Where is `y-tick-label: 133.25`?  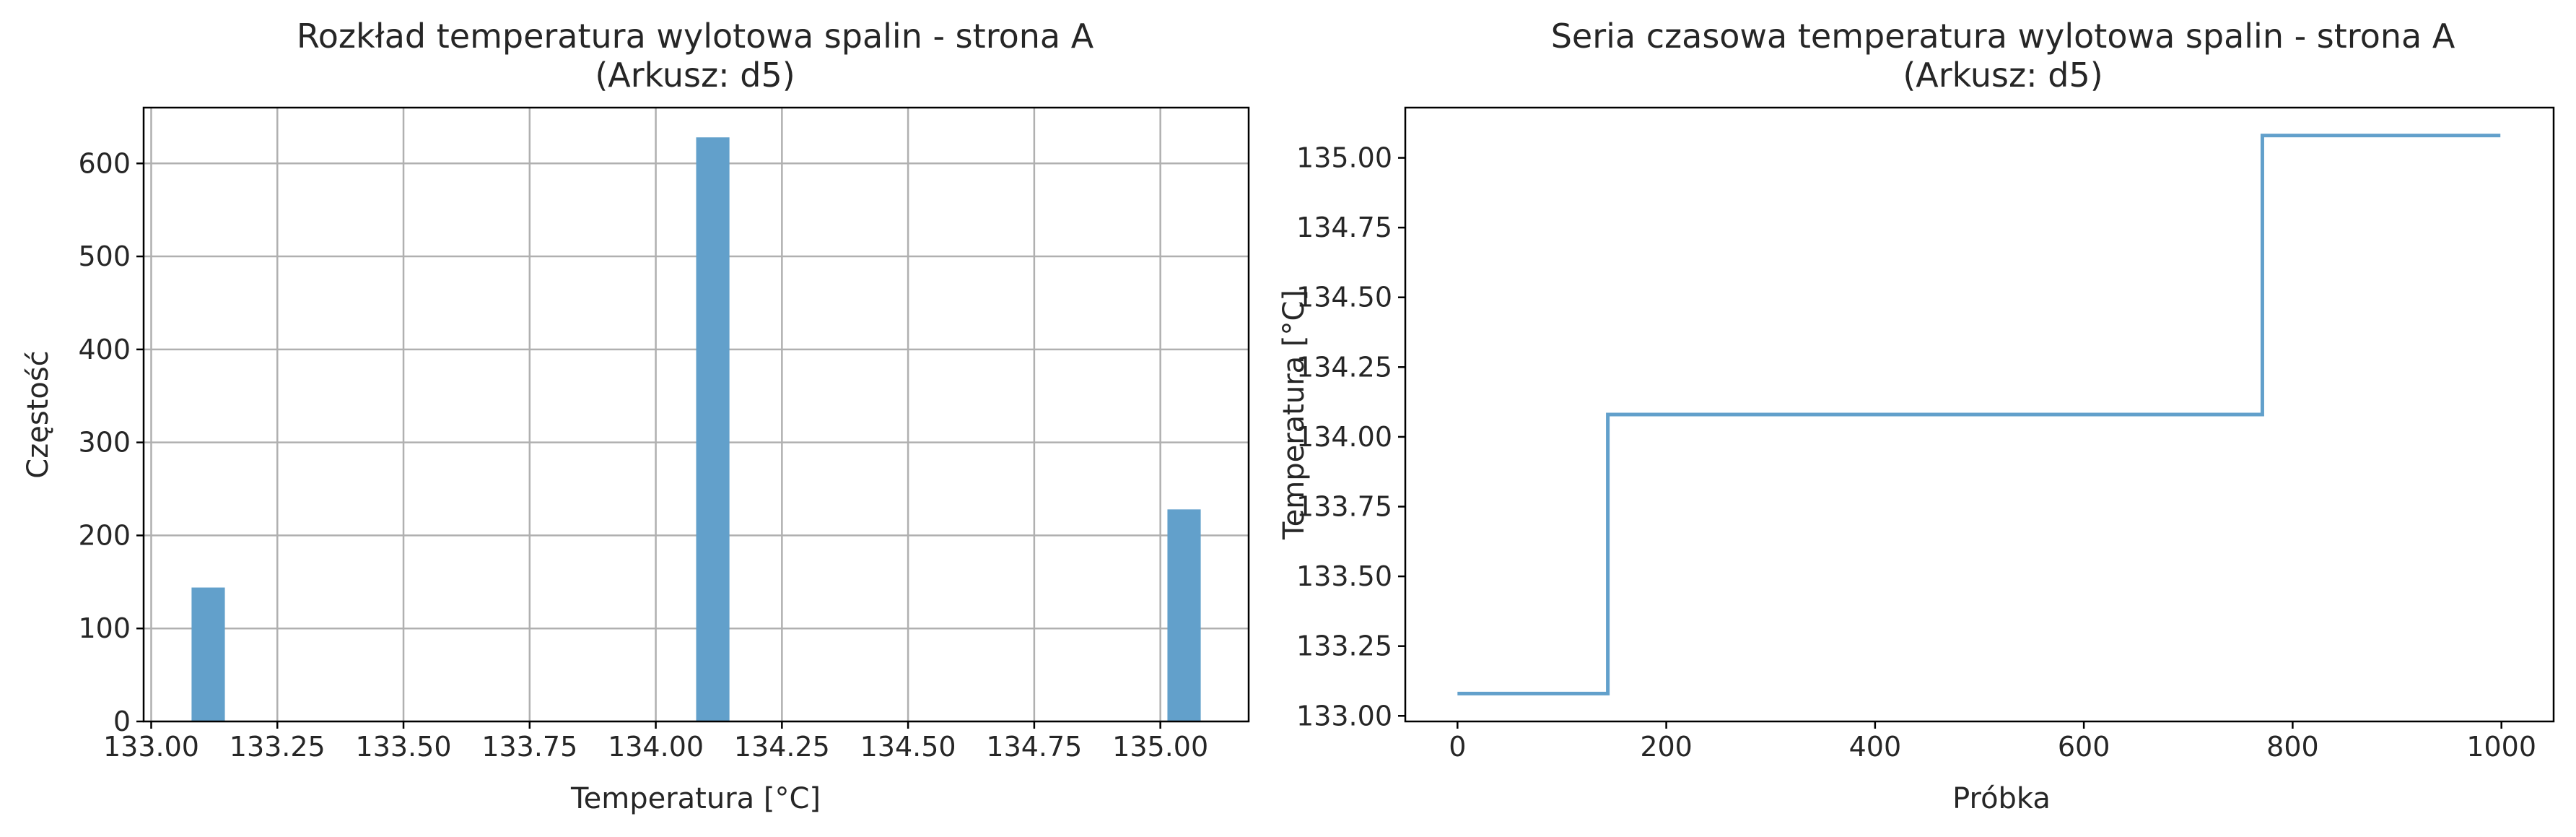 y-tick-label: 133.25 is located at coordinates (1344, 646).